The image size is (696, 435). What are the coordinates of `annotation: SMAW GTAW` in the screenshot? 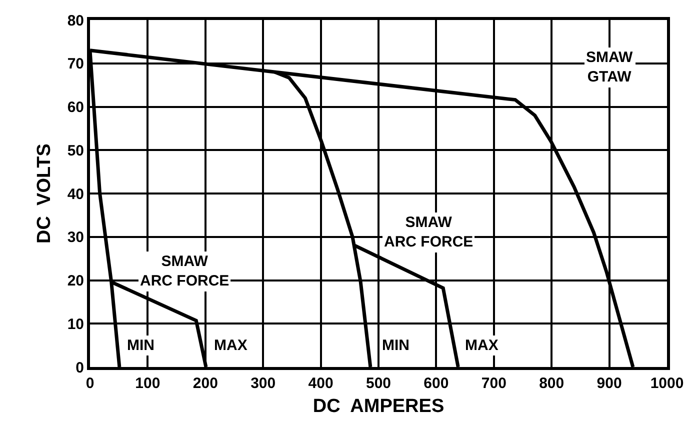 It's located at (610, 67).